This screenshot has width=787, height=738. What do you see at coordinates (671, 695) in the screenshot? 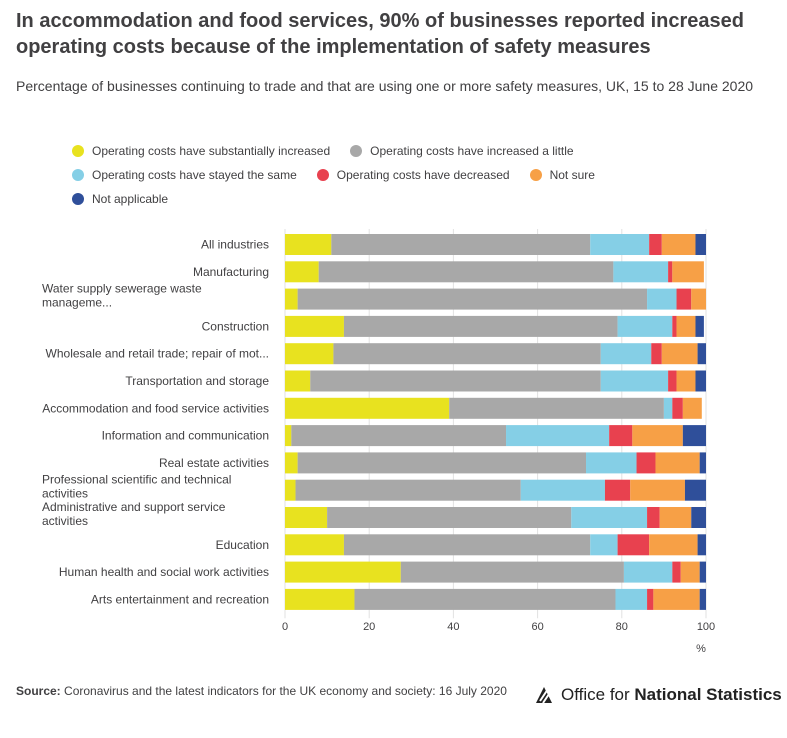
I see `ons-logo-text: Office for National Statistics` at bounding box center [671, 695].